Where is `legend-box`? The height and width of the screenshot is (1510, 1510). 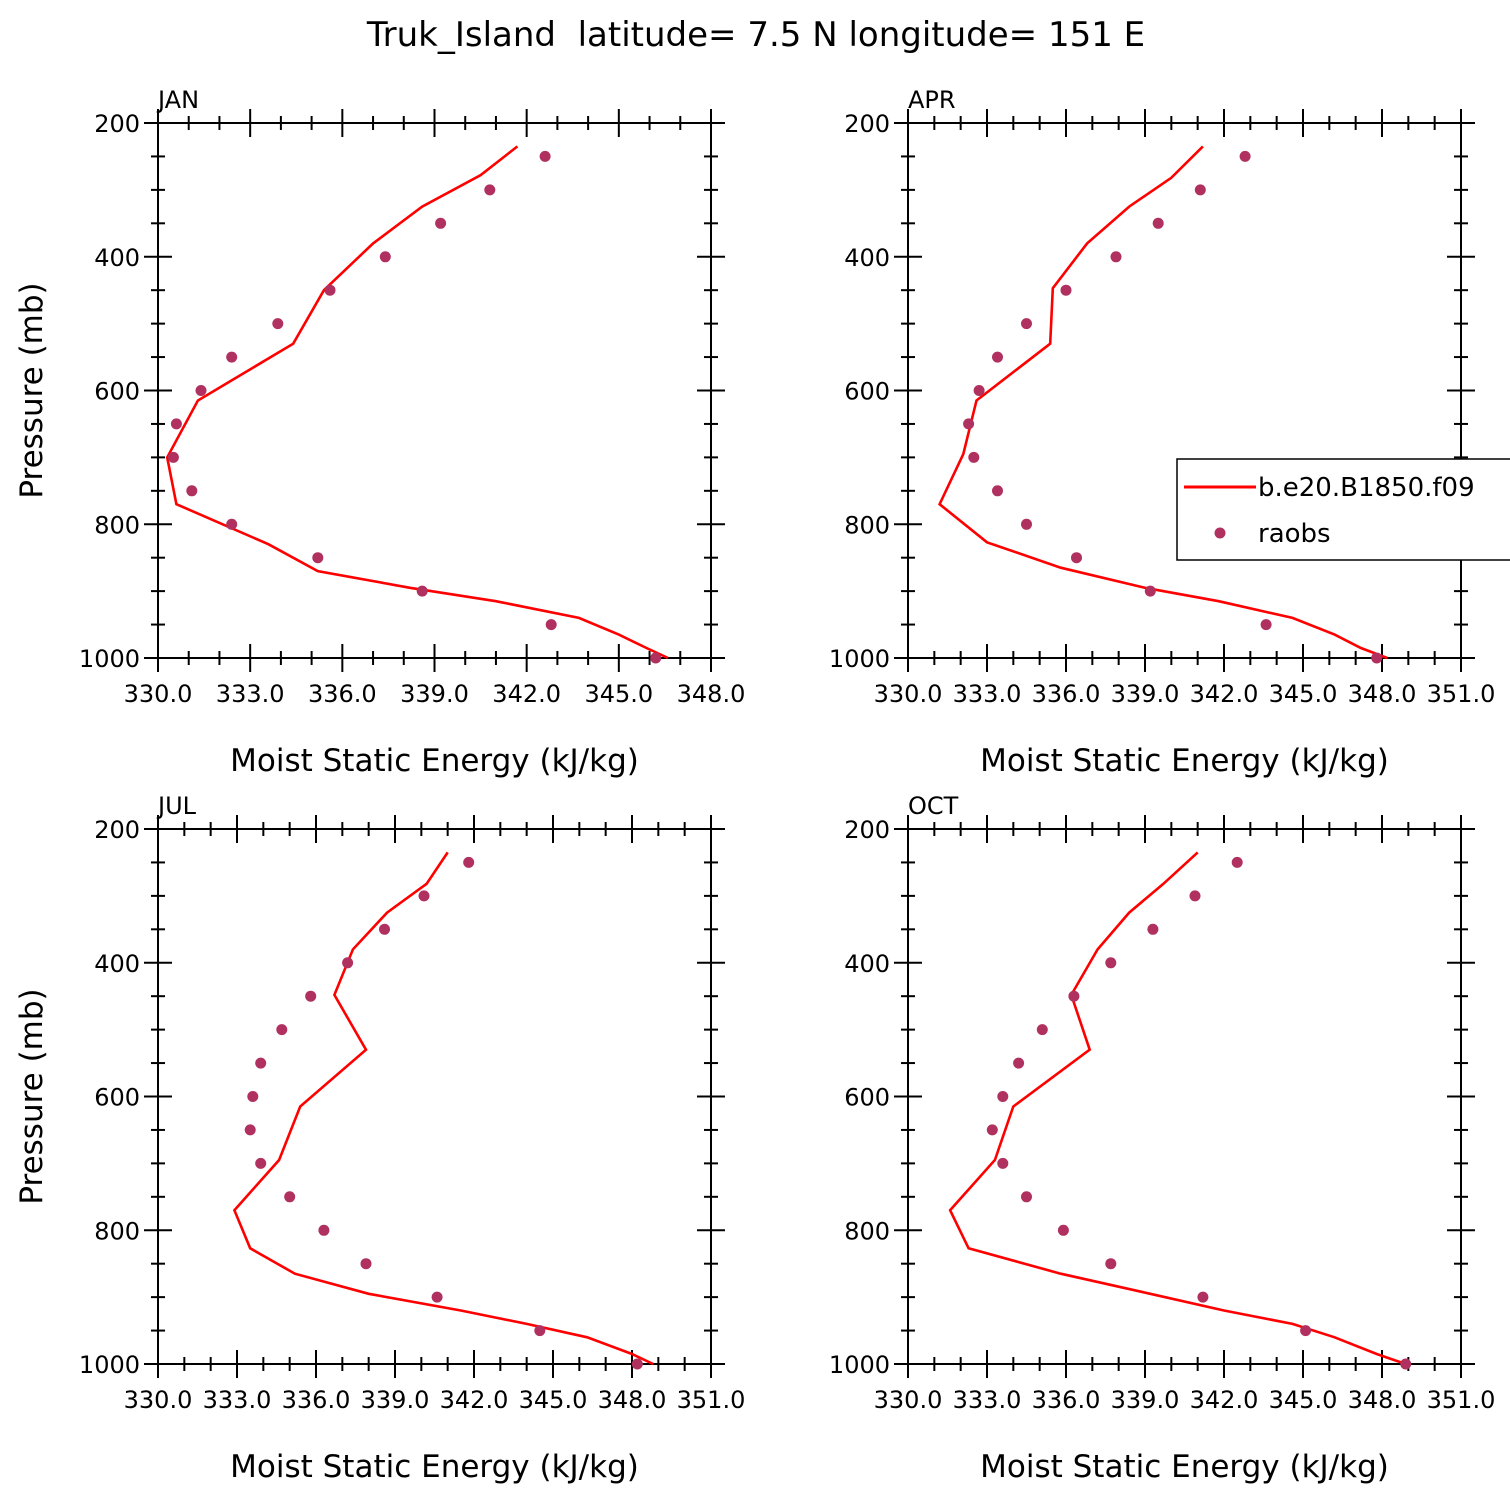 legend-box is located at coordinates (1343, 509).